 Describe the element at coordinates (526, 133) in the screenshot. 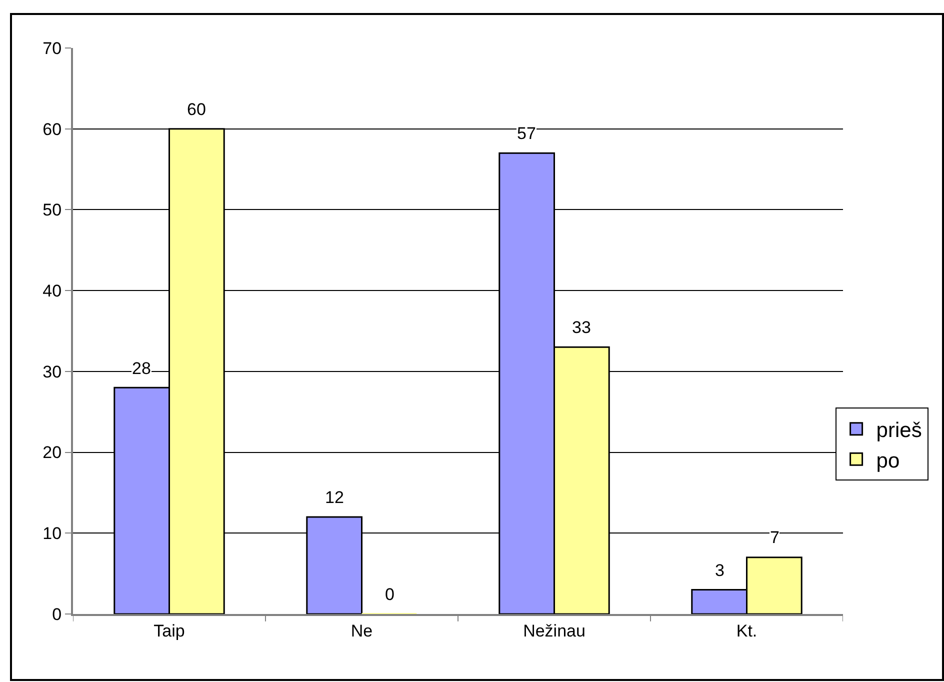

I see `data-label: 57` at that location.